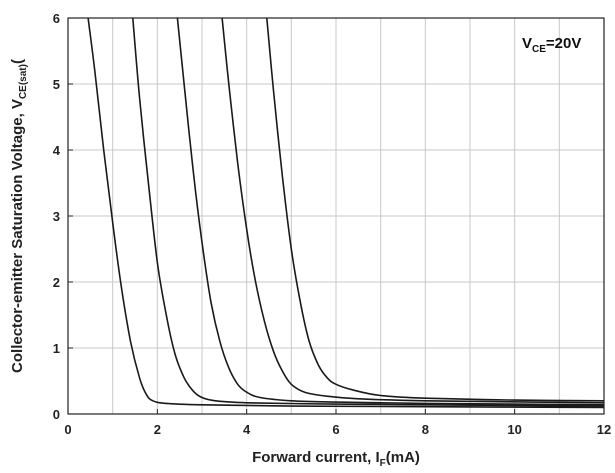 This screenshot has height=473, width=615. What do you see at coordinates (23, 81) in the screenshot?
I see `y-axis-label-subscript: CE(sat)` at bounding box center [23, 81].